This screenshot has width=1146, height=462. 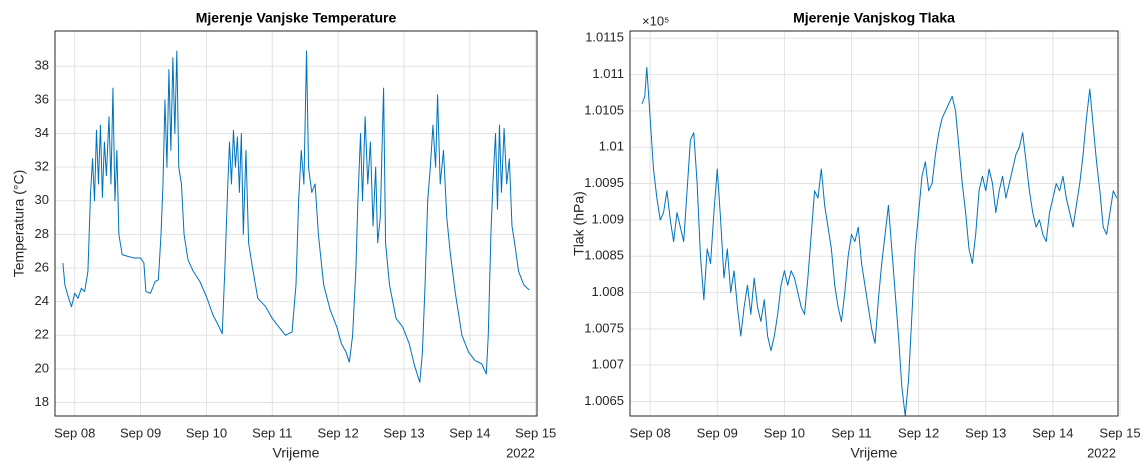 What do you see at coordinates (655, 20) in the screenshot?
I see `y-exponent-label: ×10⁵` at bounding box center [655, 20].